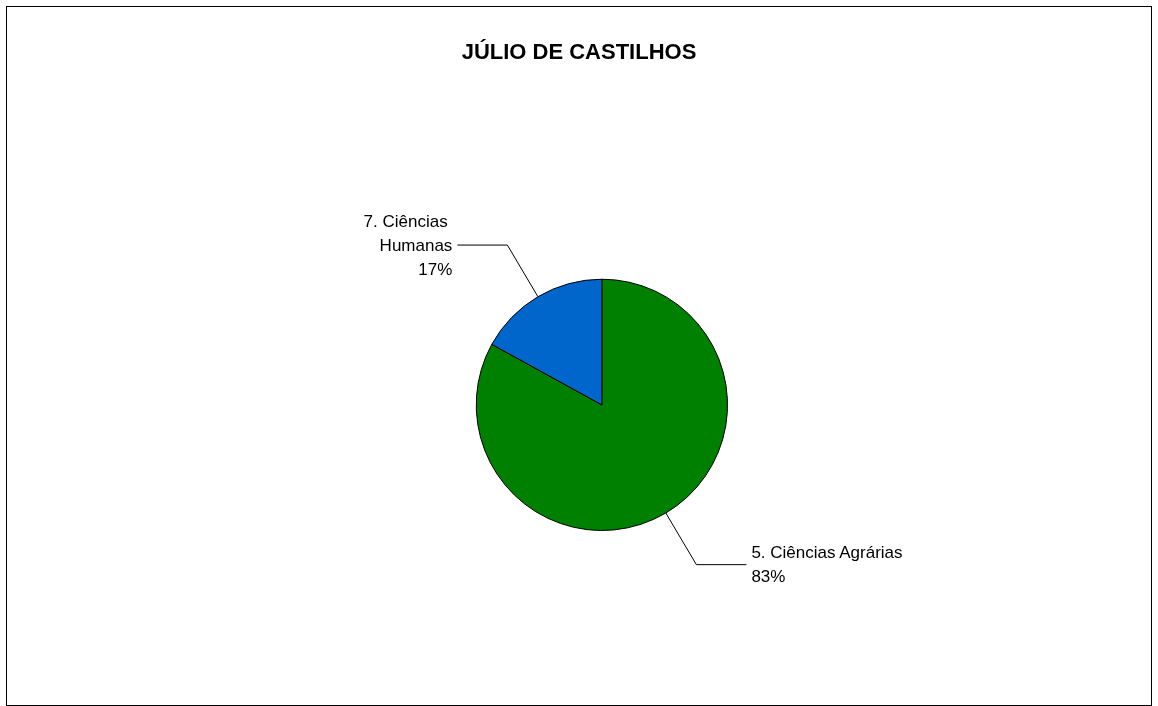  Describe the element at coordinates (768, 577) in the screenshot. I see `data-label: 83%` at that location.